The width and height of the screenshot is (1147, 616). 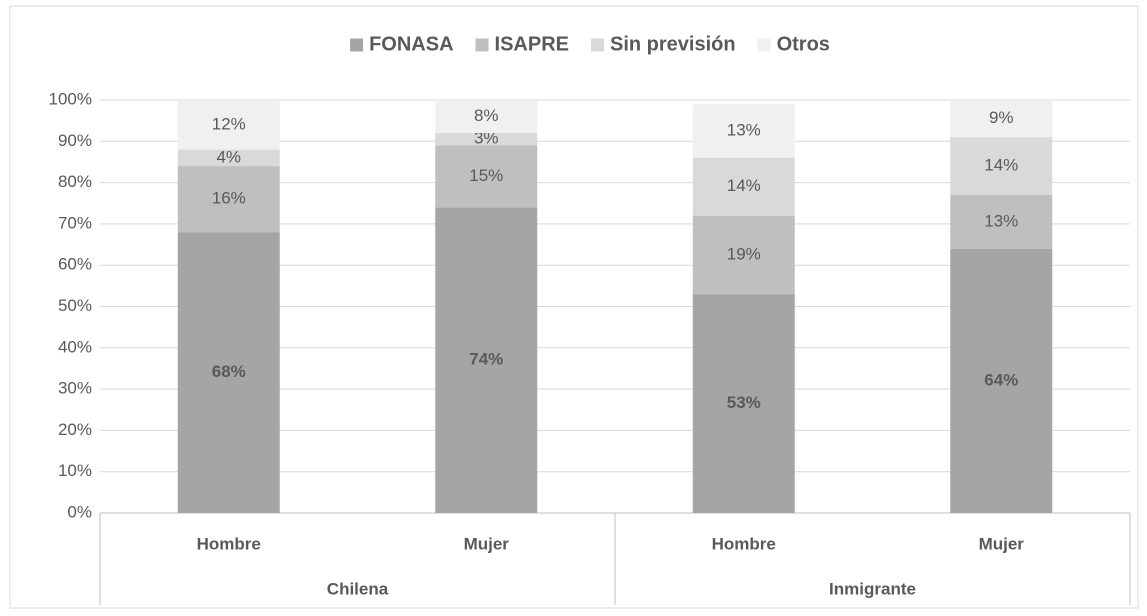 I want to click on y-tick-label: 60%, so click(x=75, y=264).